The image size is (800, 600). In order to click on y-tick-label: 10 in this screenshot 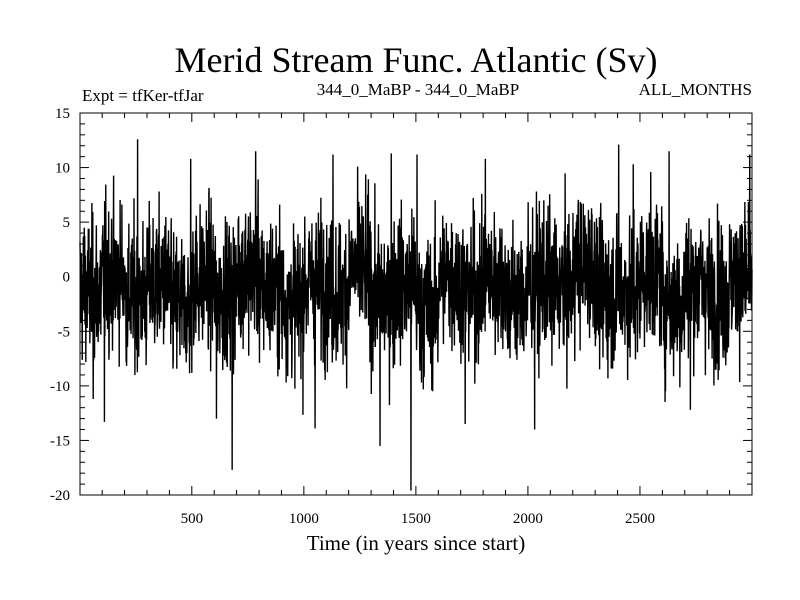, I will do `click(62, 169)`.